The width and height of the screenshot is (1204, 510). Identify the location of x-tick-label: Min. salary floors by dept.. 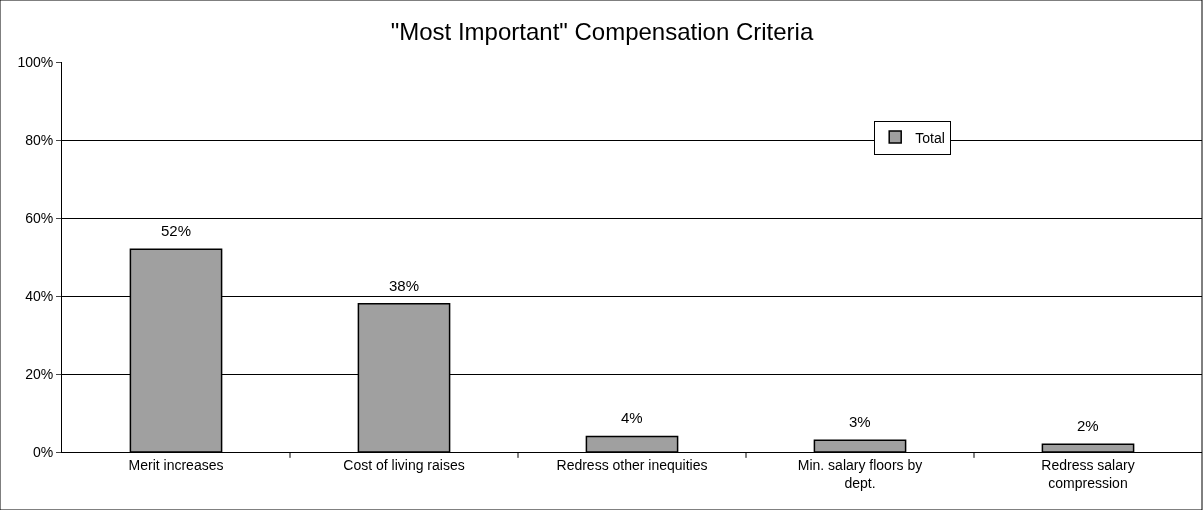
(860, 473).